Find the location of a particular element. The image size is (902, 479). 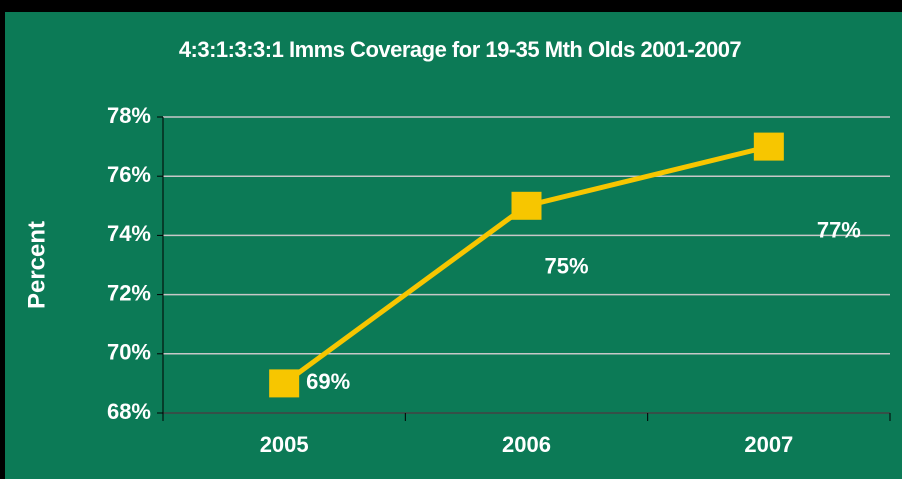

x-tick-label: 2005 is located at coordinates (284, 444).